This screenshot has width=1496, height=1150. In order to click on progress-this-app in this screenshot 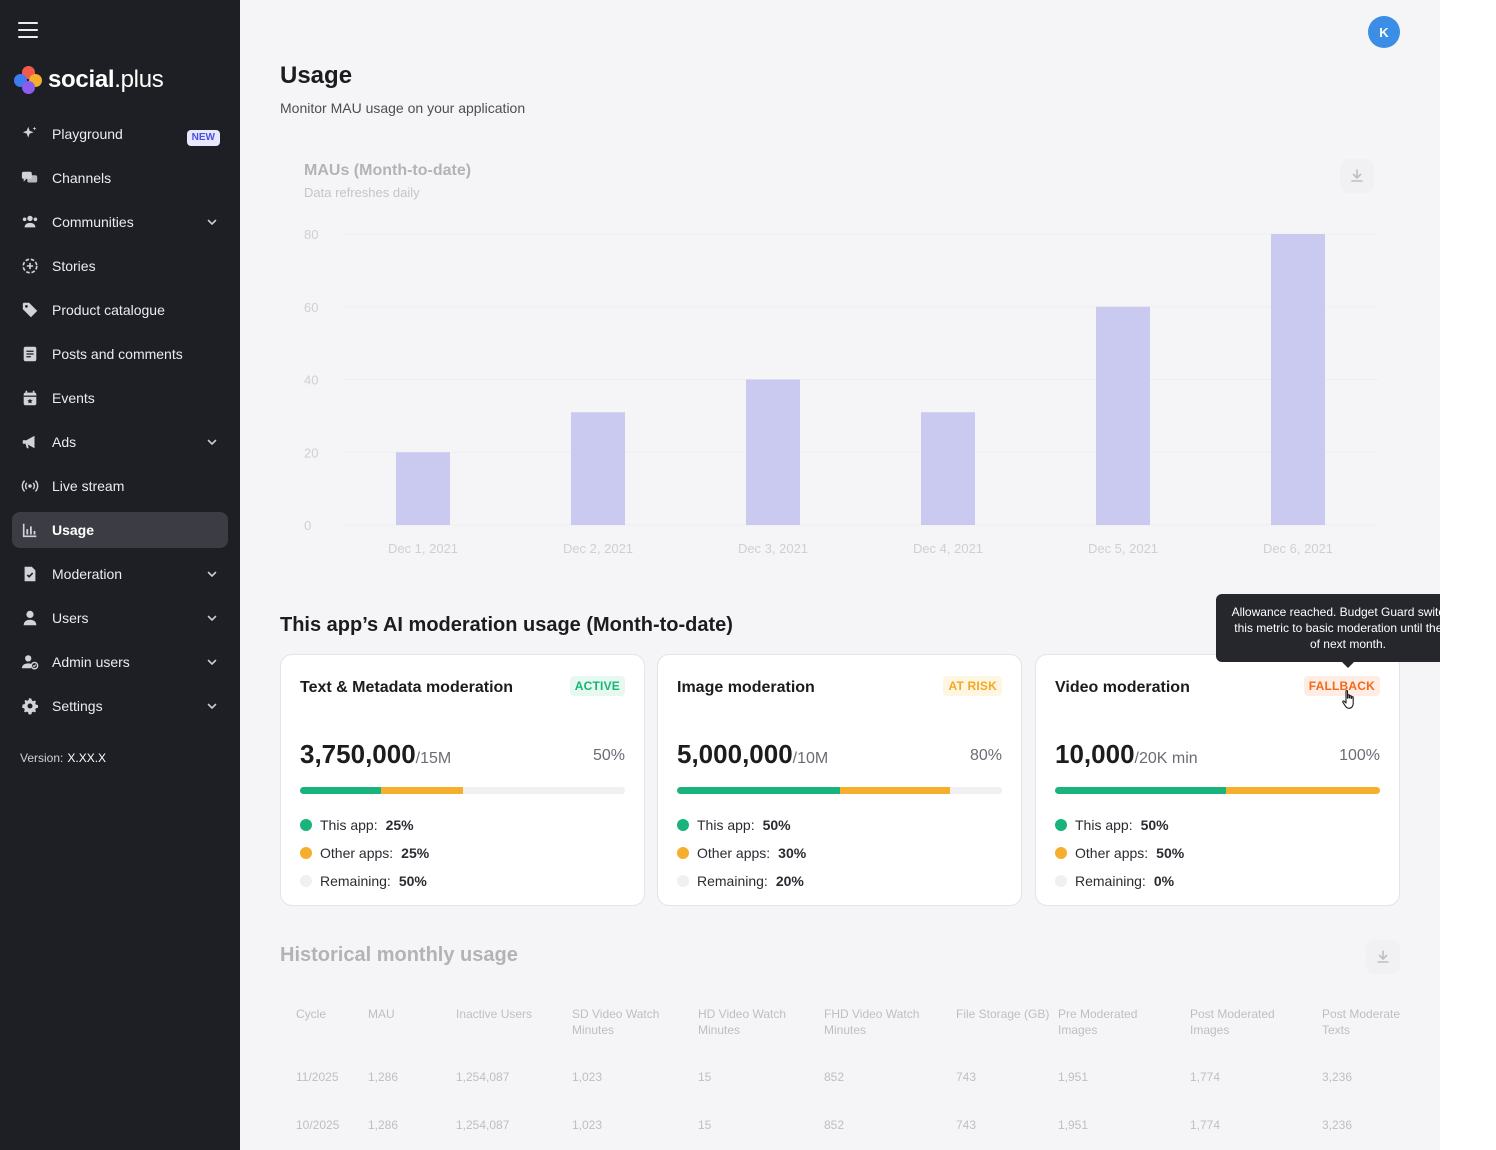, I will do `click(758, 790)`.